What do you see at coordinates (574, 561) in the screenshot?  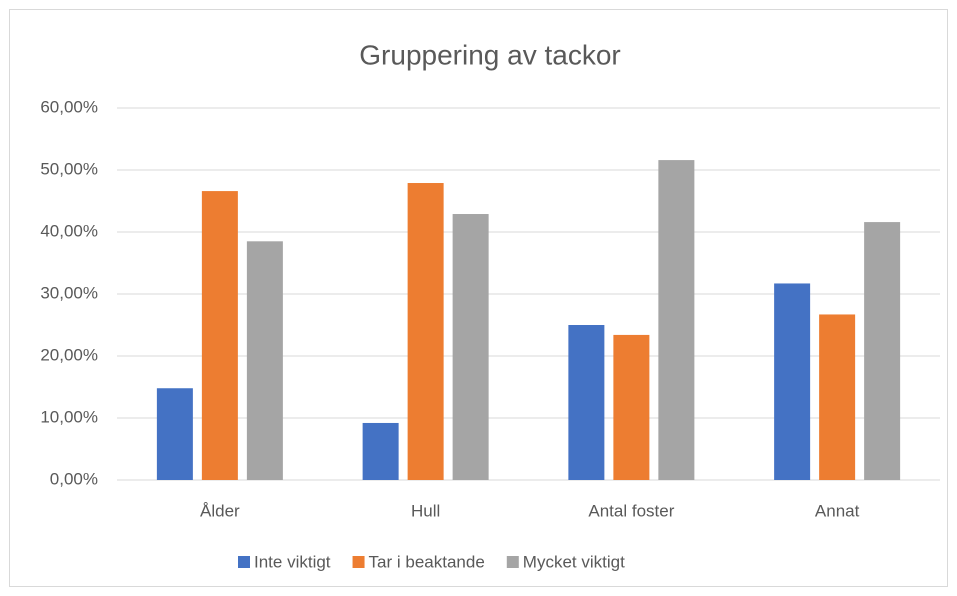 I see `legend-label: Mycket viktigt` at bounding box center [574, 561].